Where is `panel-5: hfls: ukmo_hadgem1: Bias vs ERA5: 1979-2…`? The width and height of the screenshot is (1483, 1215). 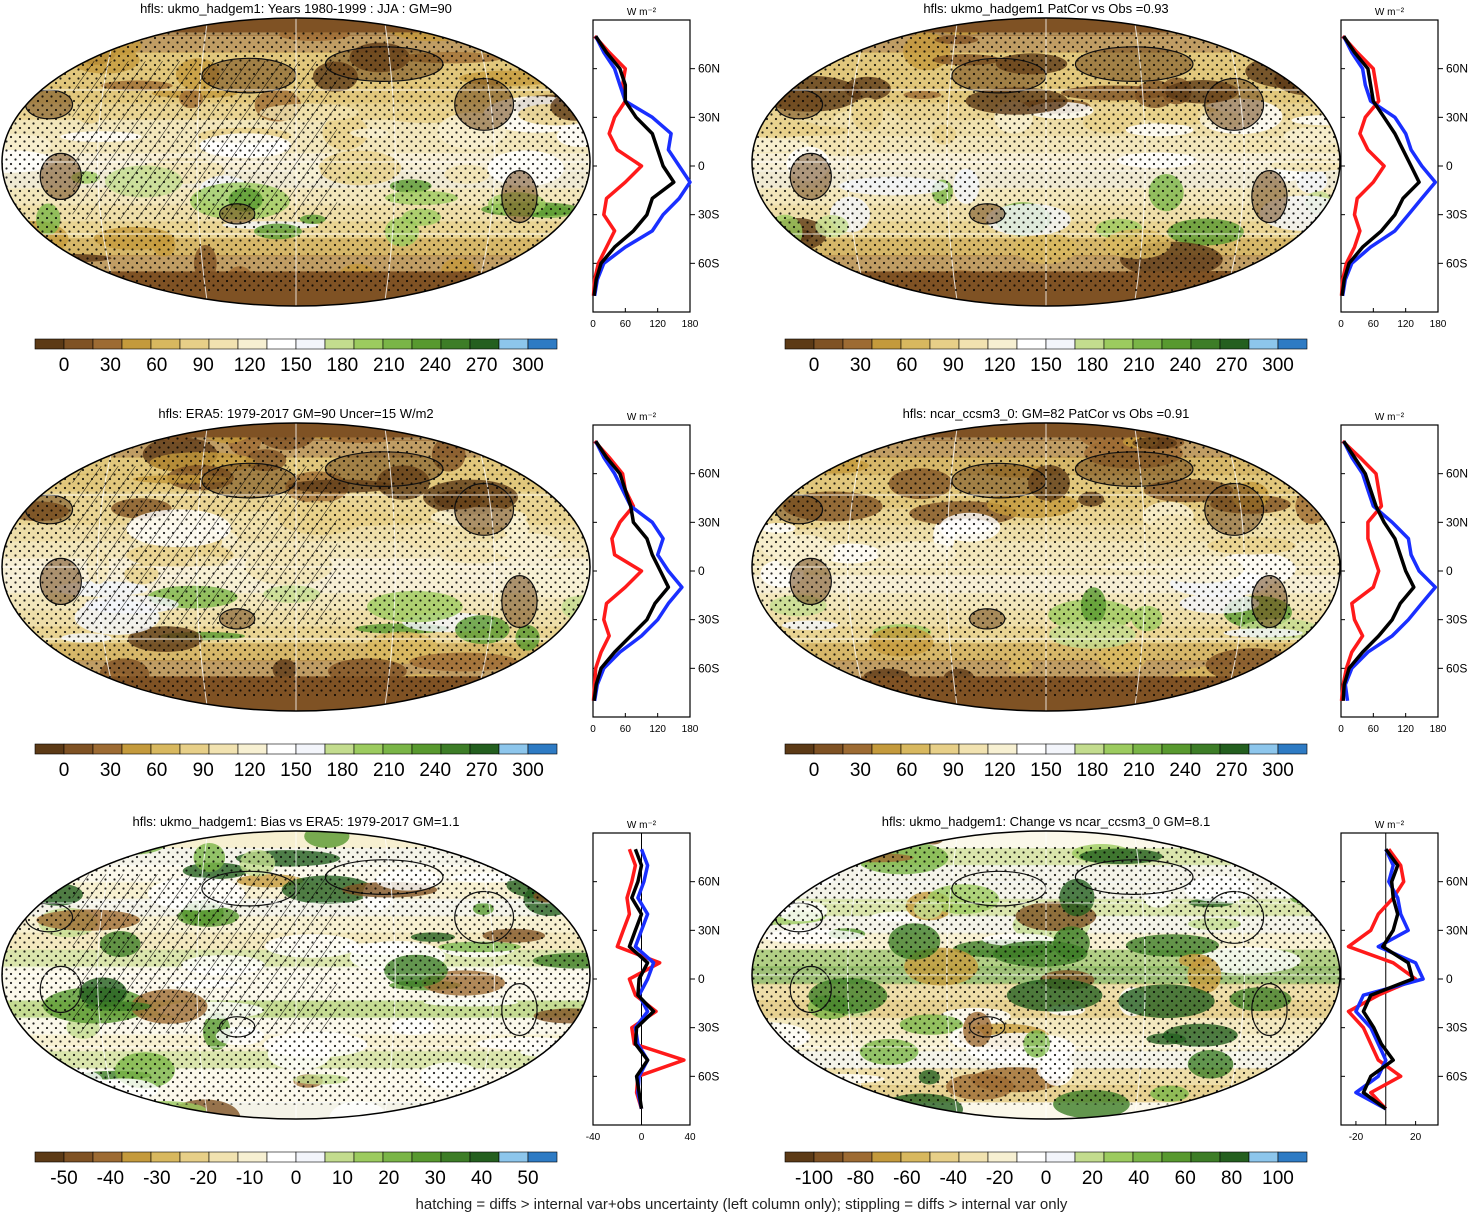 panel-5: hfls: ukmo_hadgem1: Bias vs ERA5: 1979-2… is located at coordinates (360, 1001).